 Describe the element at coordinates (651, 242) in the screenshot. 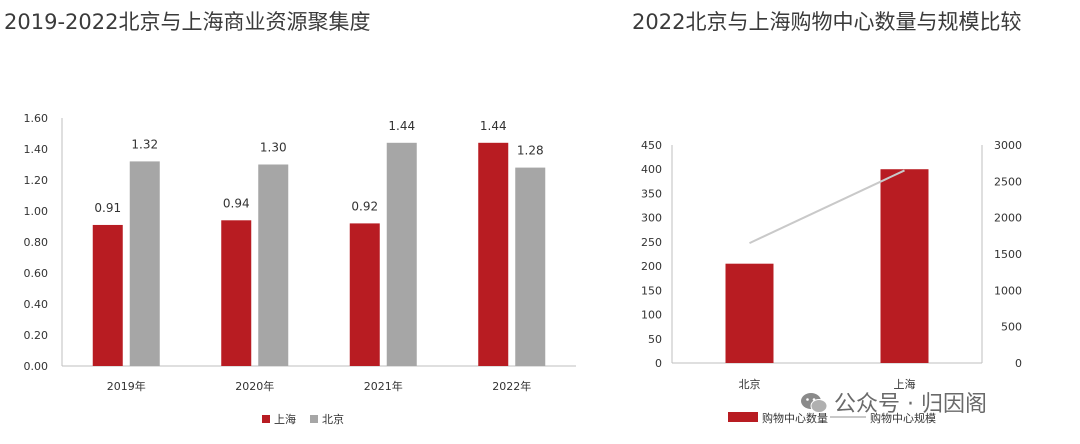

I see `right-left-y-tick-label: 250` at that location.